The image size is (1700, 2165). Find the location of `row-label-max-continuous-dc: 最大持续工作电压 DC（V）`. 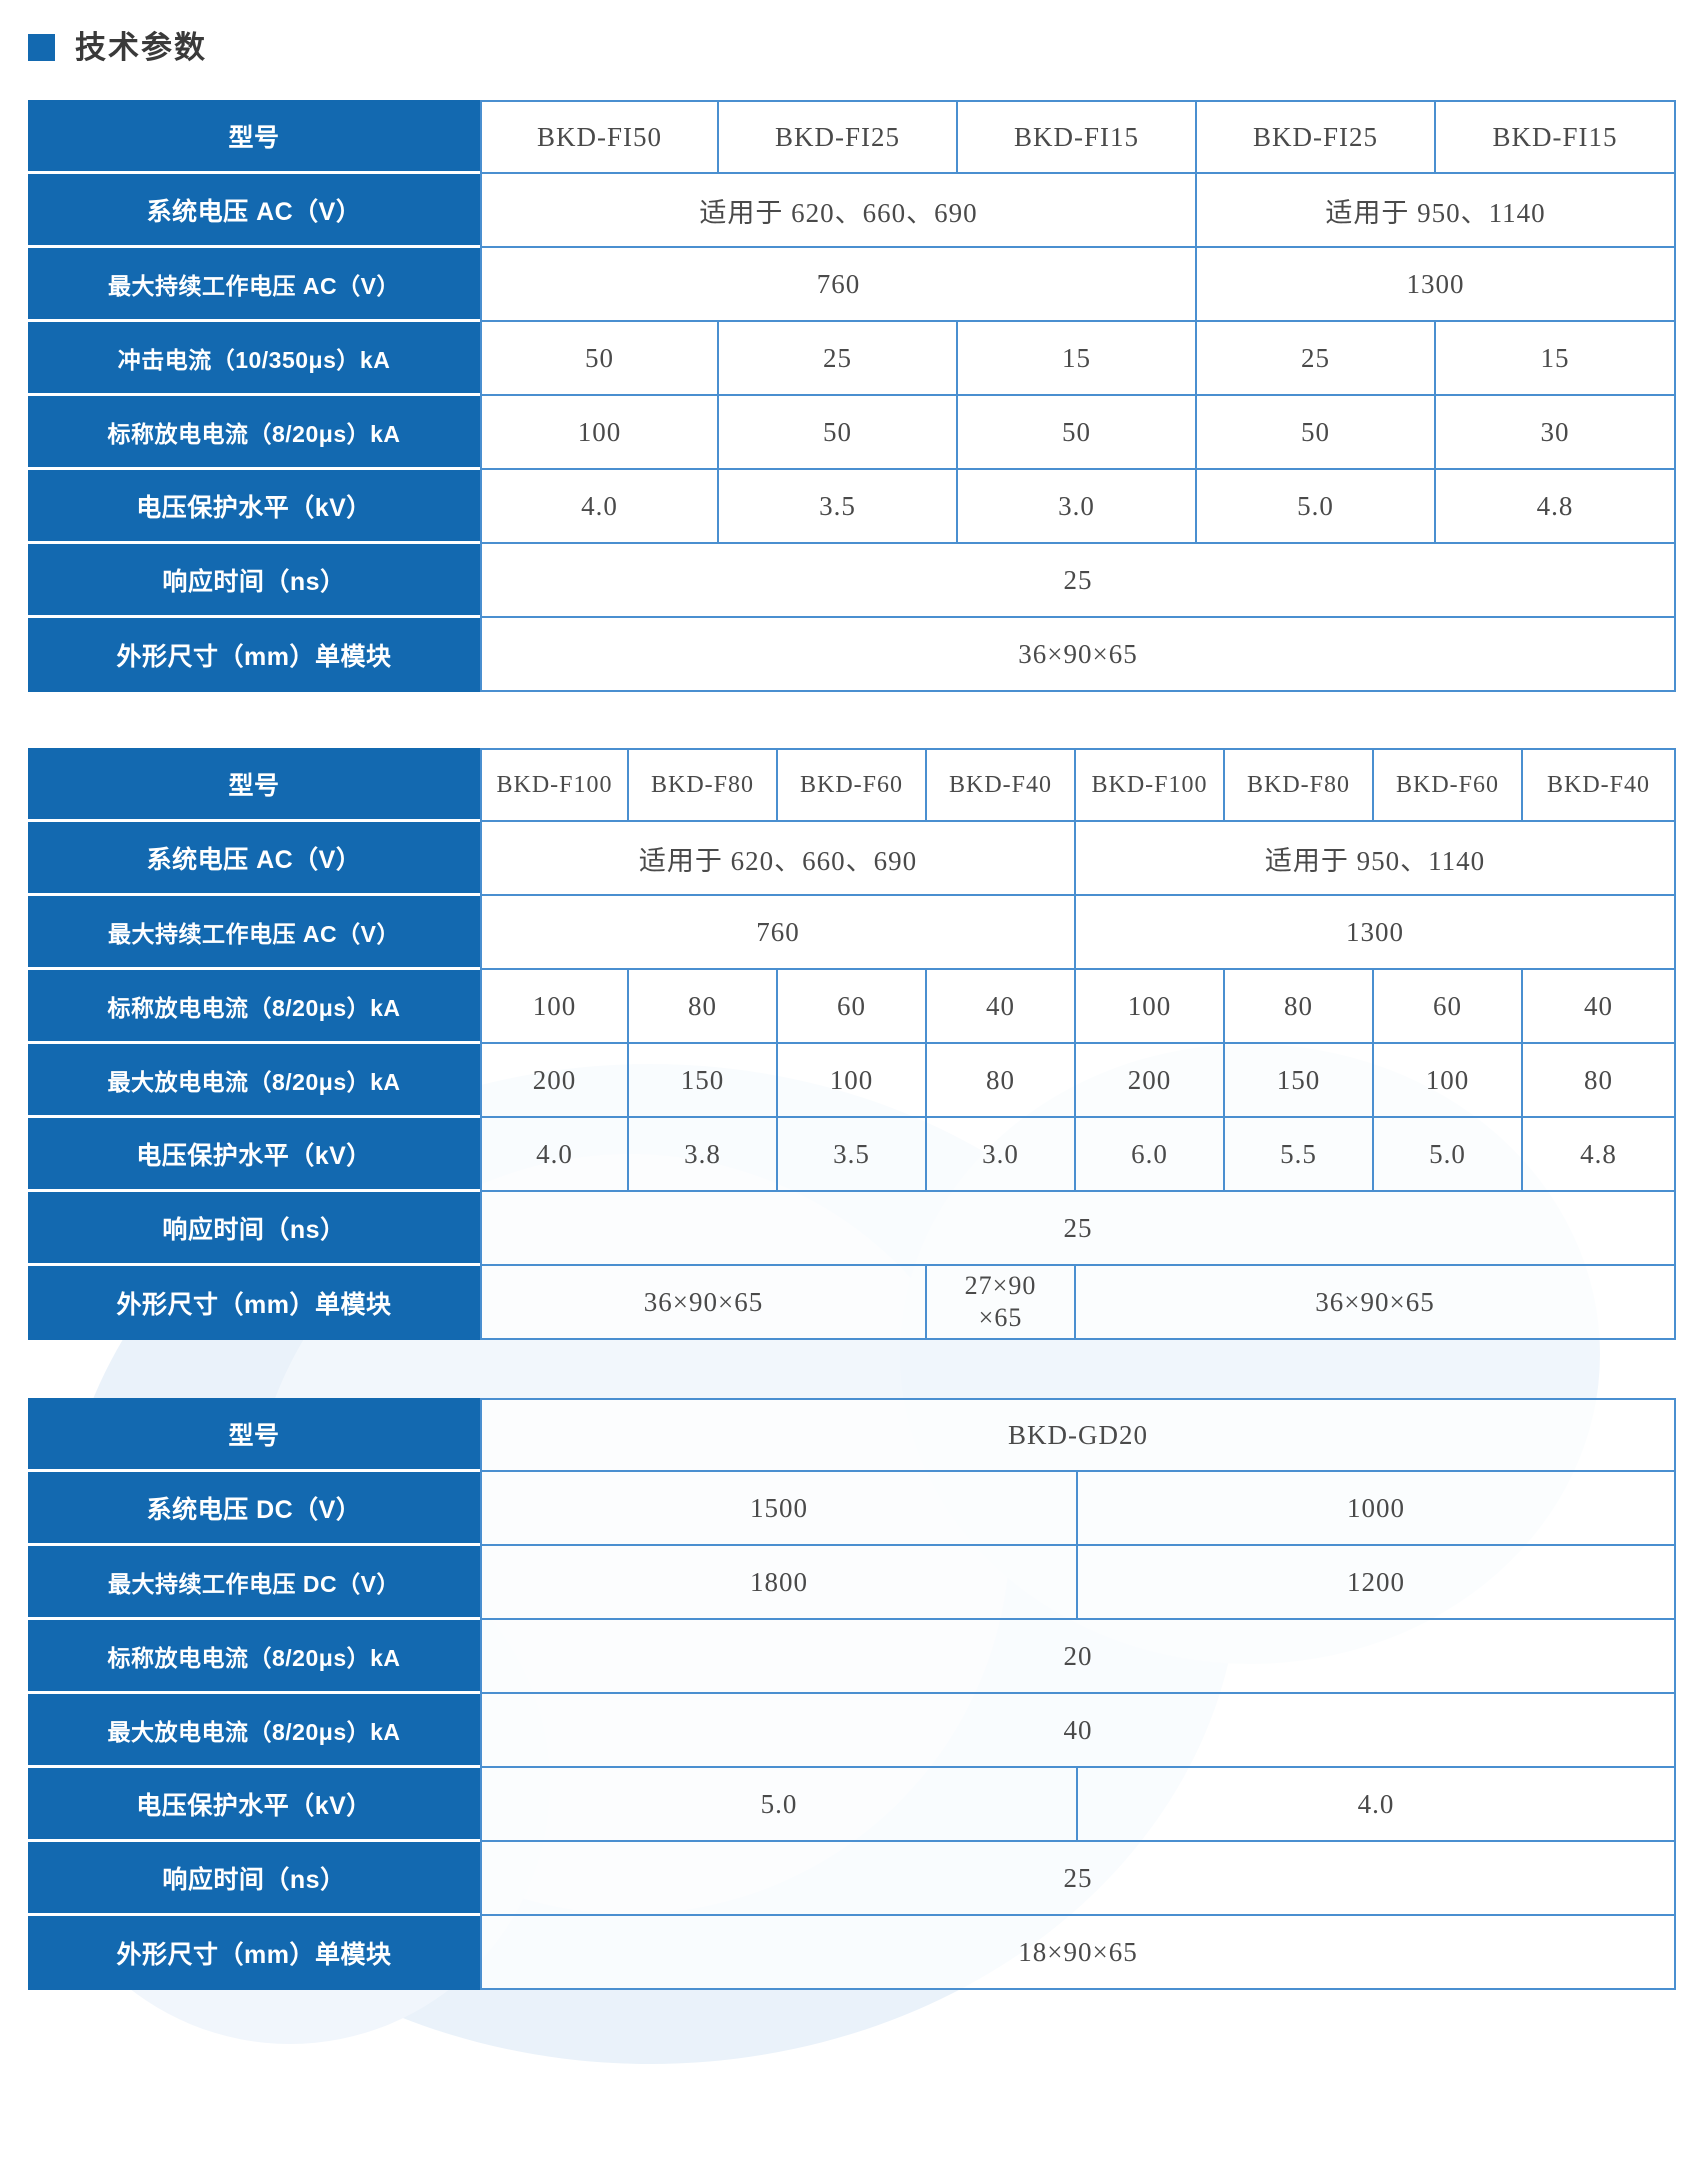

row-label-max-continuous-dc: 最大持续工作电压 DC（V） is located at coordinates (254, 1583).